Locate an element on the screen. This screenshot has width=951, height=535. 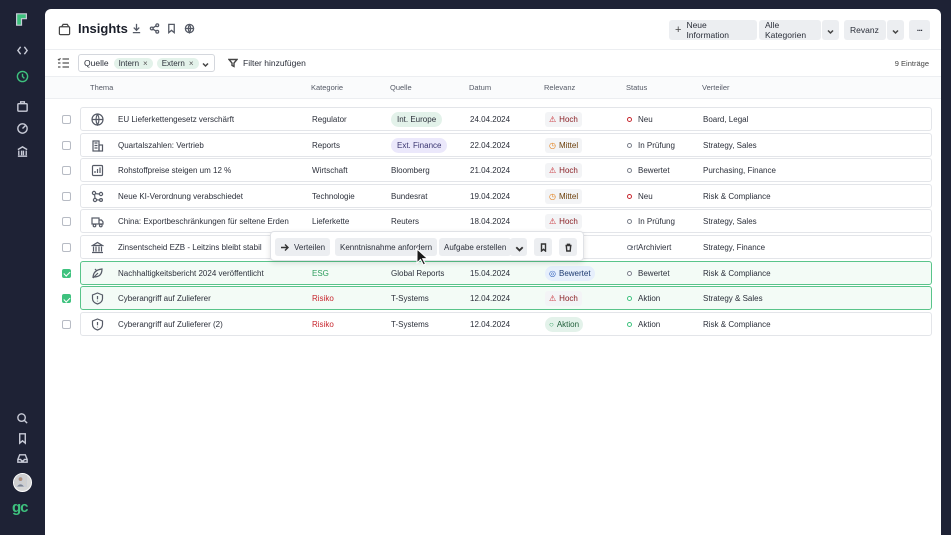
create-task-dropdown is located at coordinates (518, 247).